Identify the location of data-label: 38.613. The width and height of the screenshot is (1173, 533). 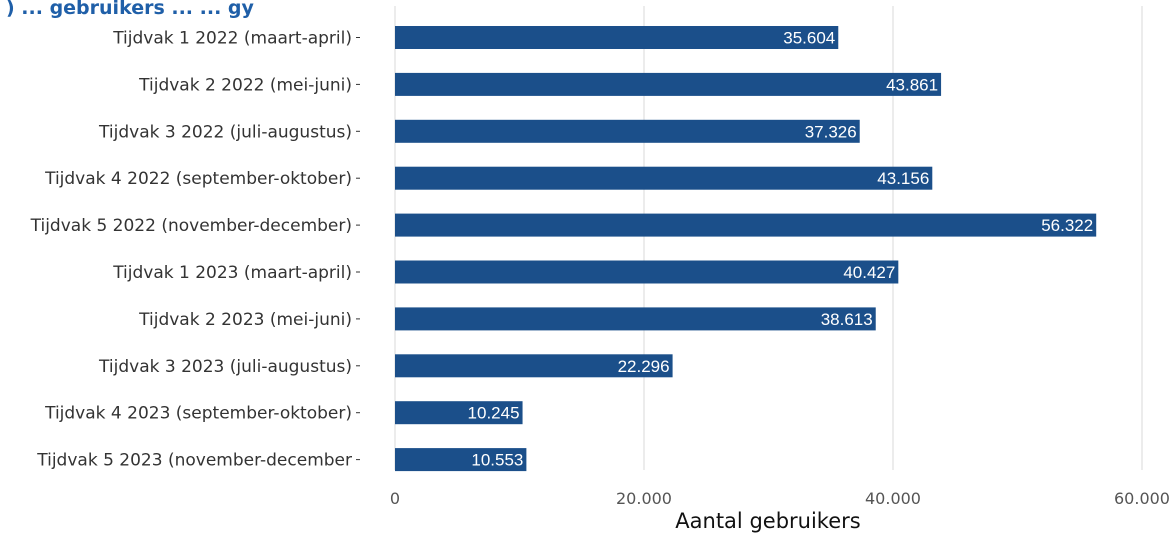
(847, 319).